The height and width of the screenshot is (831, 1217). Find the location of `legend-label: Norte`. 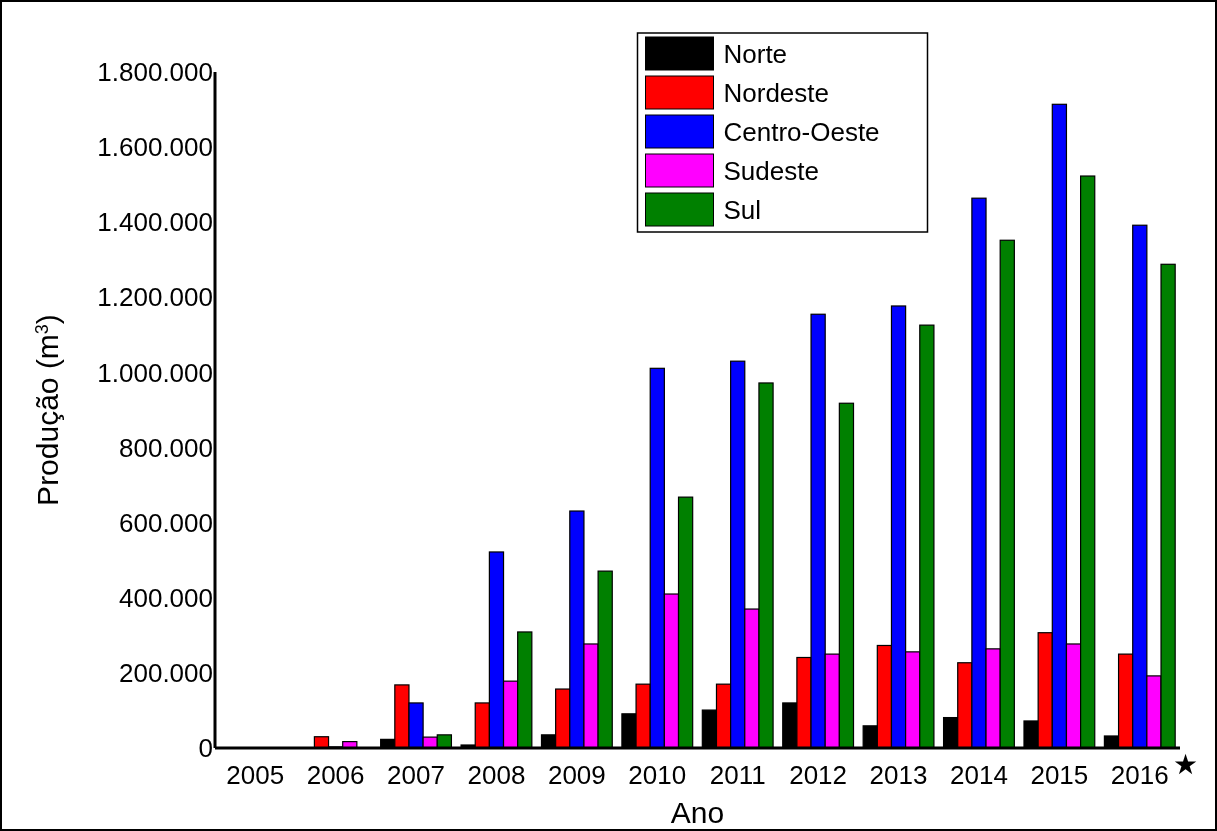

legend-label: Norte is located at coordinates (755, 54).